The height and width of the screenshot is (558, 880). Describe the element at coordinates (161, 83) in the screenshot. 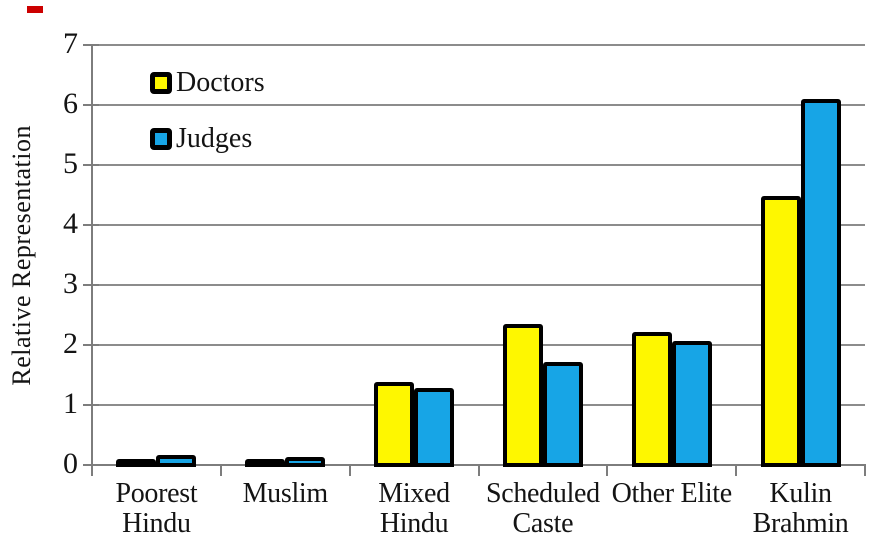

I see `doctors-swatch-icon` at that location.